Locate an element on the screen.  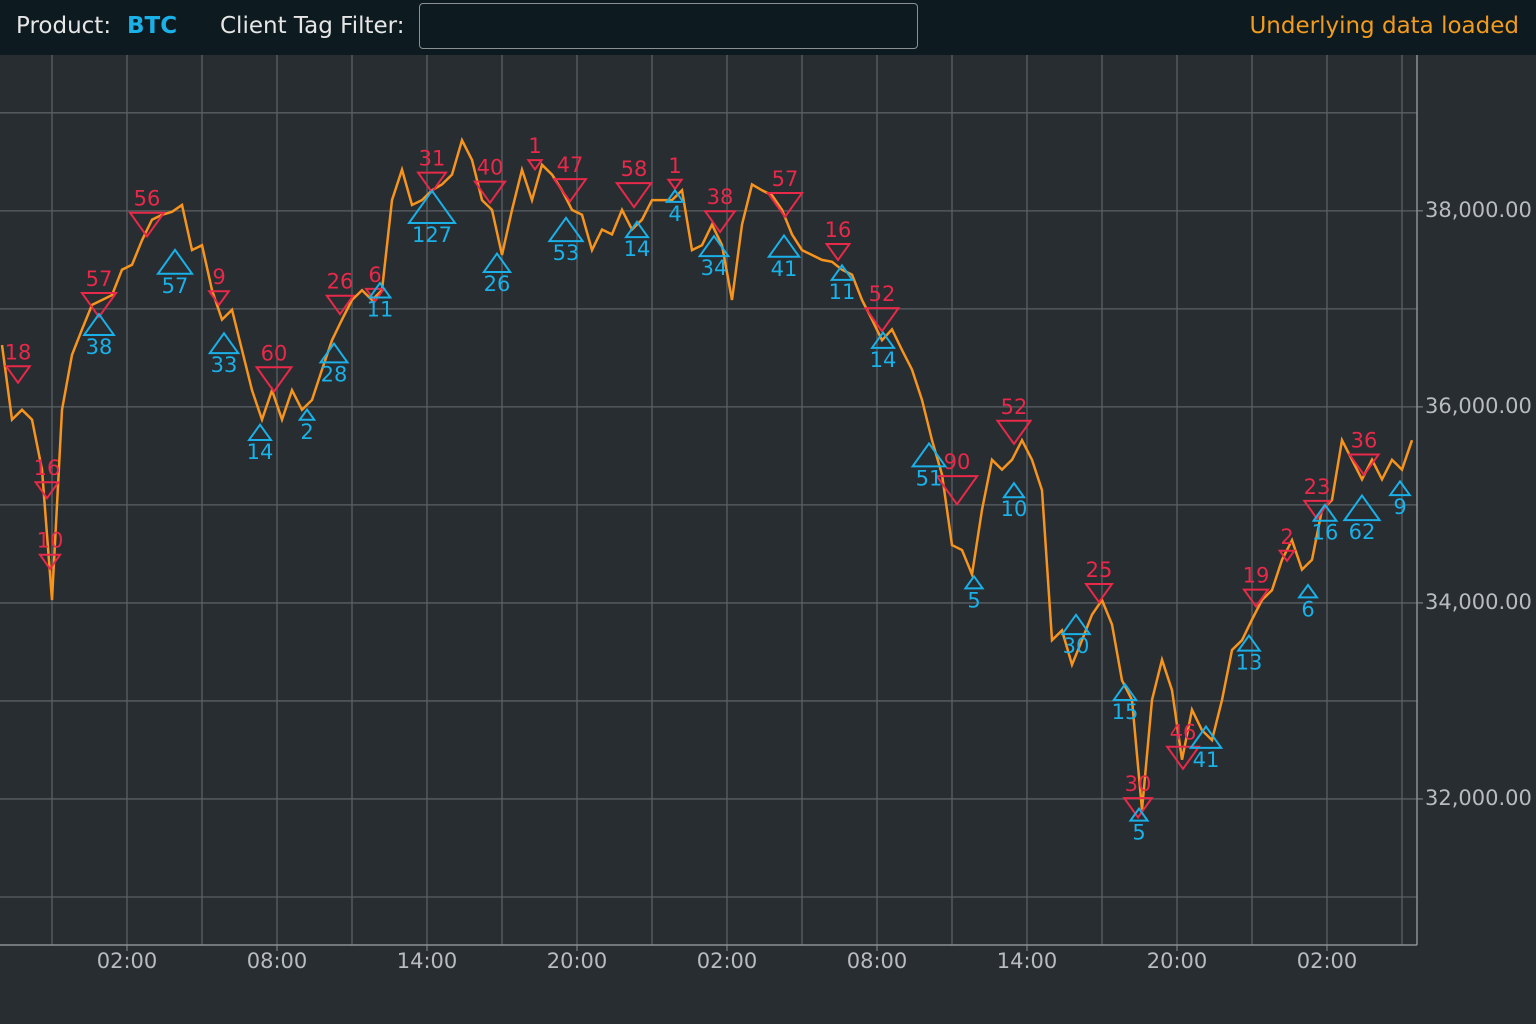
buy-label: 28 is located at coordinates (334, 374).